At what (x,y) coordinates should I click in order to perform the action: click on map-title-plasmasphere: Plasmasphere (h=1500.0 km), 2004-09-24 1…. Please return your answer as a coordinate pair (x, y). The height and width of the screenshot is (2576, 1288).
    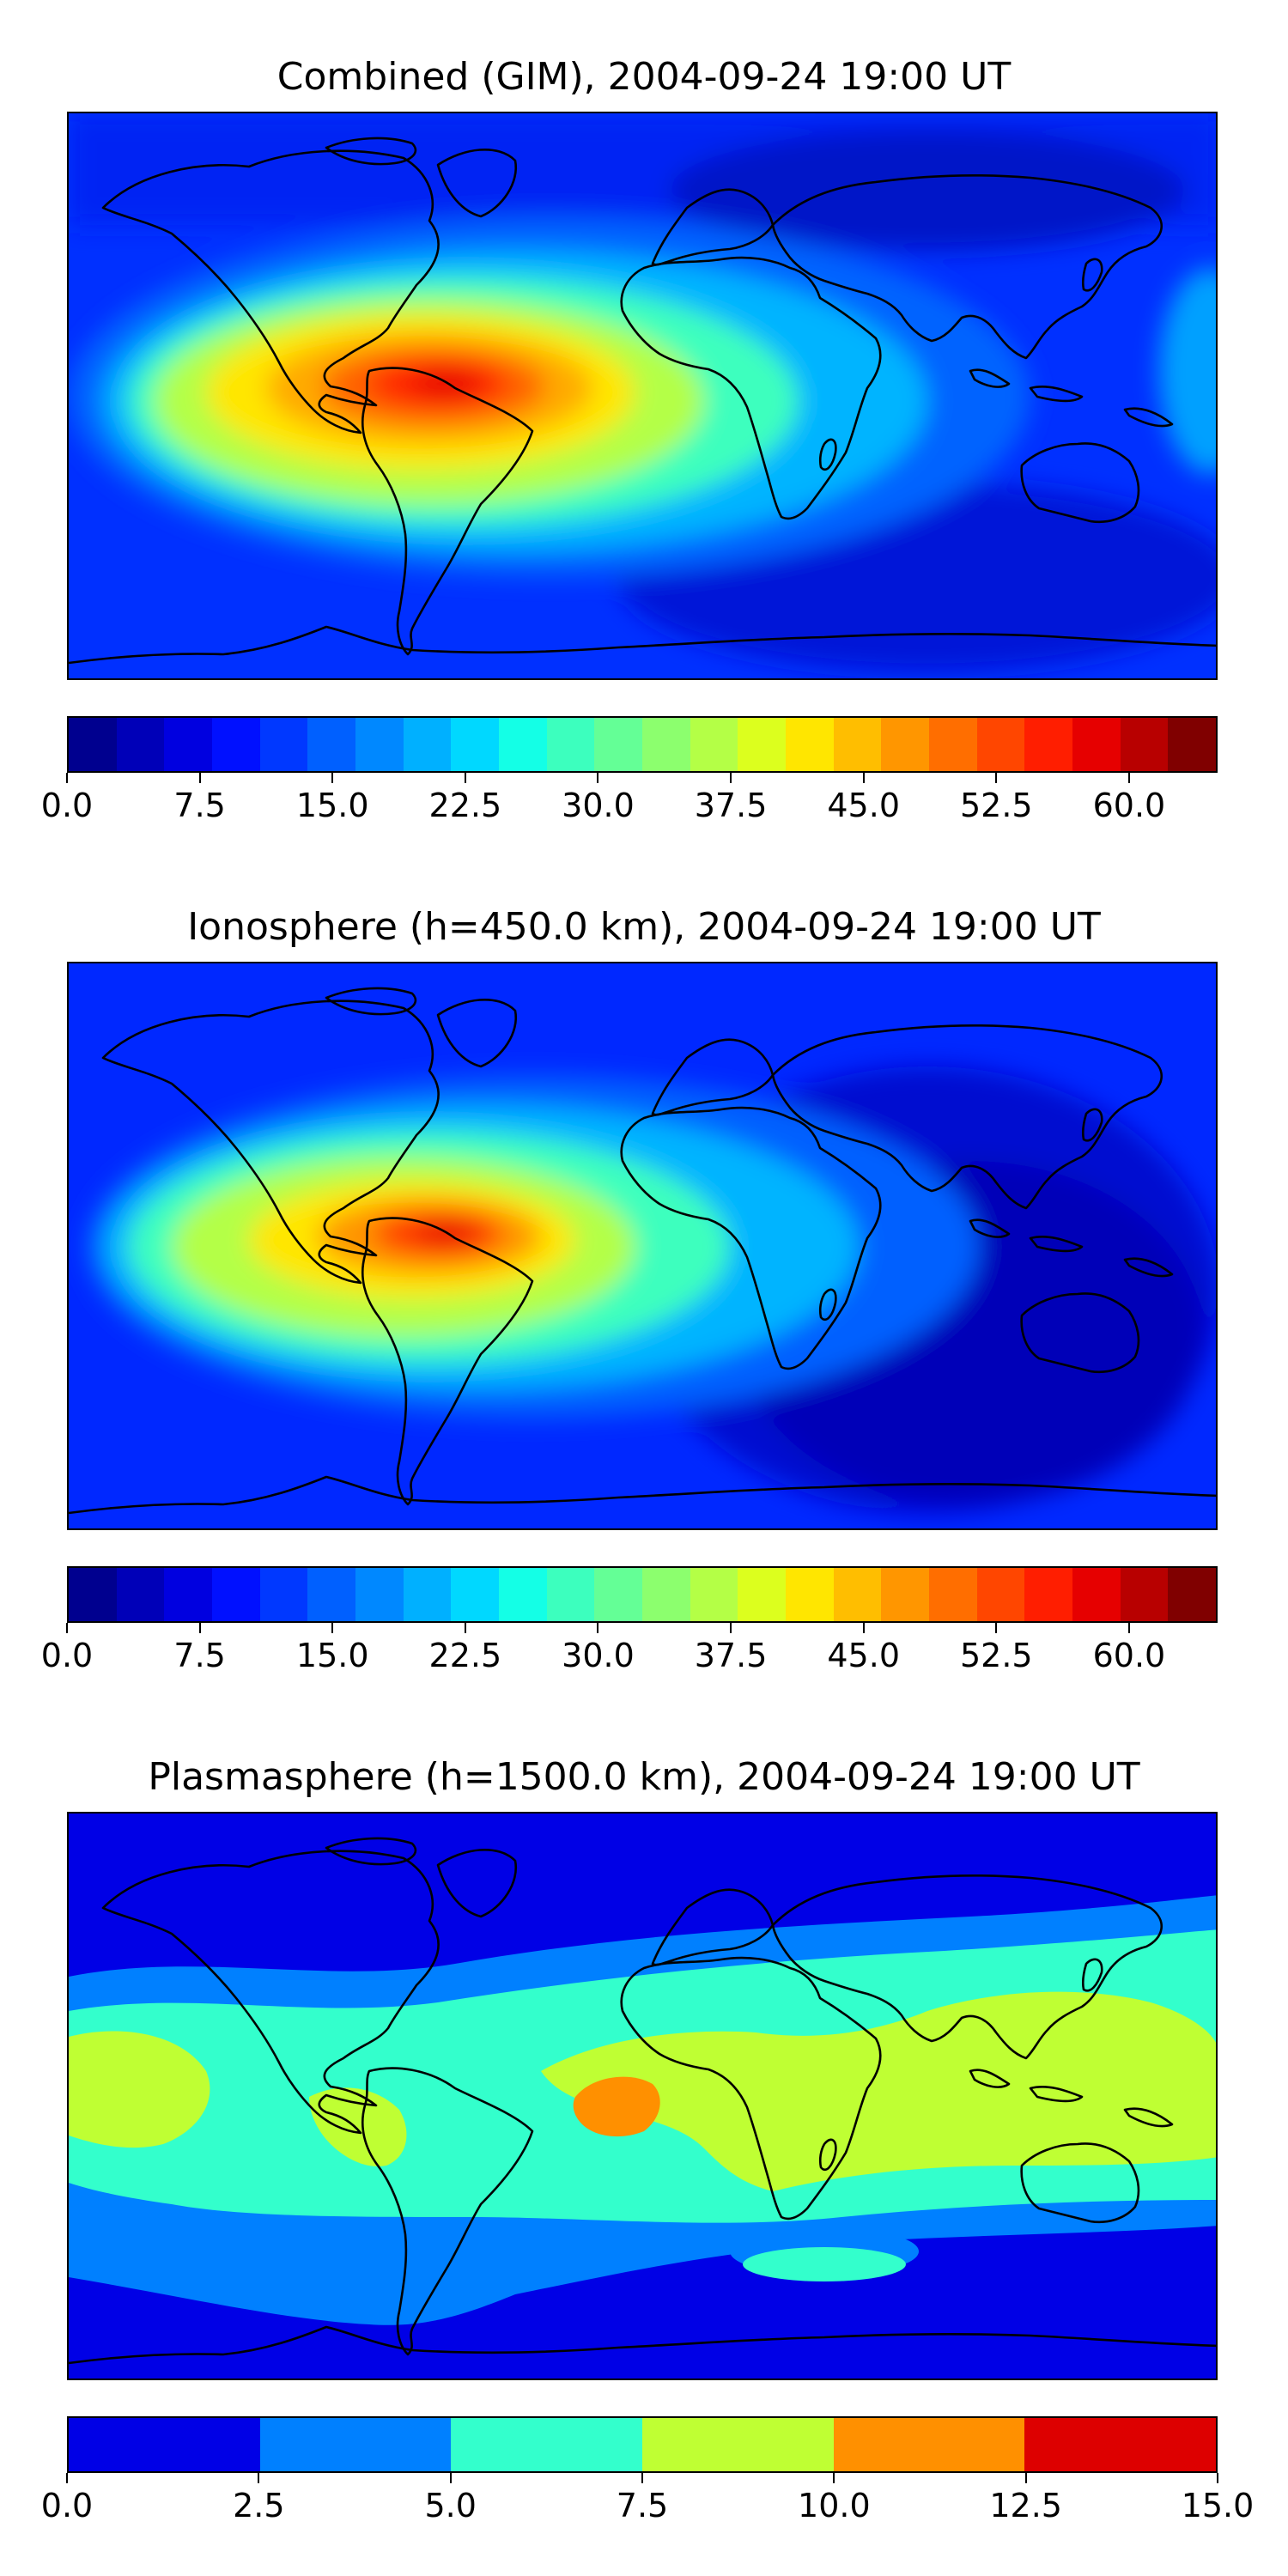
    Looking at the image, I should click on (644, 1777).